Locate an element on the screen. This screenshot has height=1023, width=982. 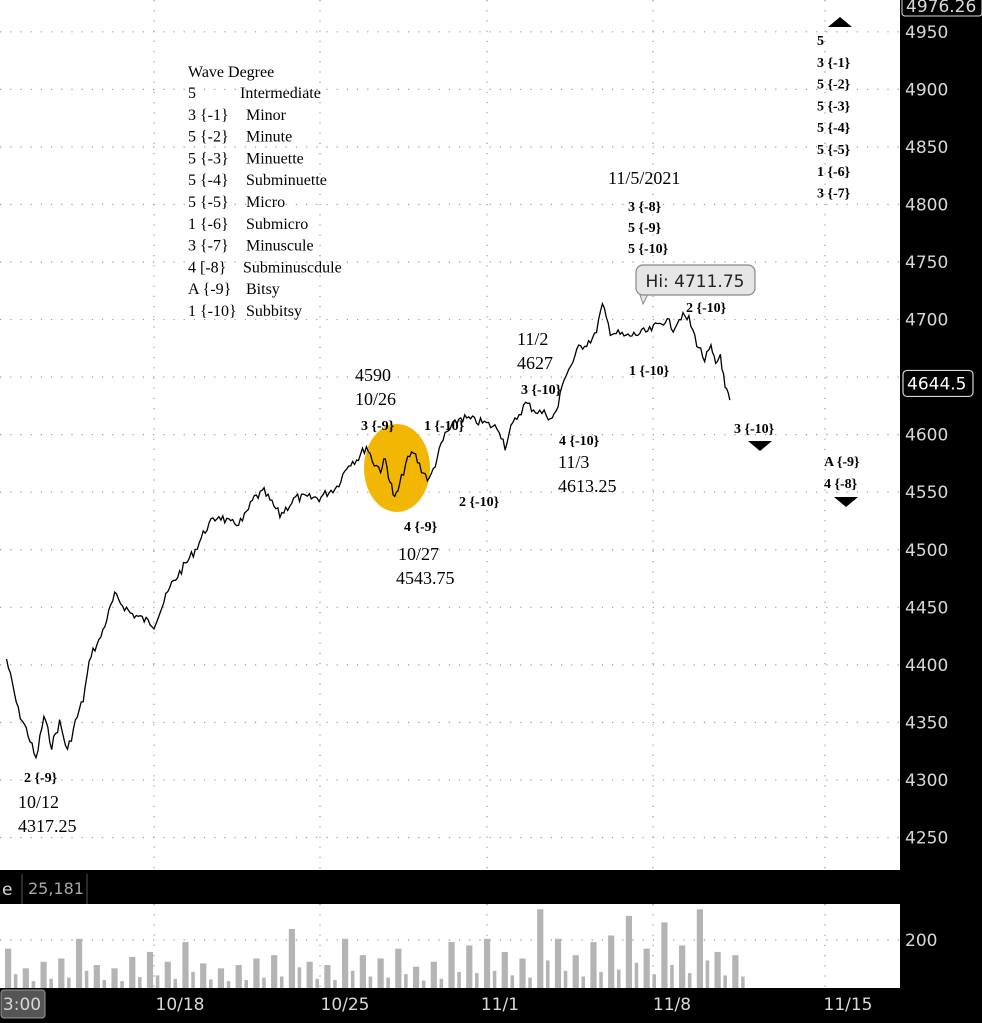
current-price-label: 4644.5 is located at coordinates (936, 384).